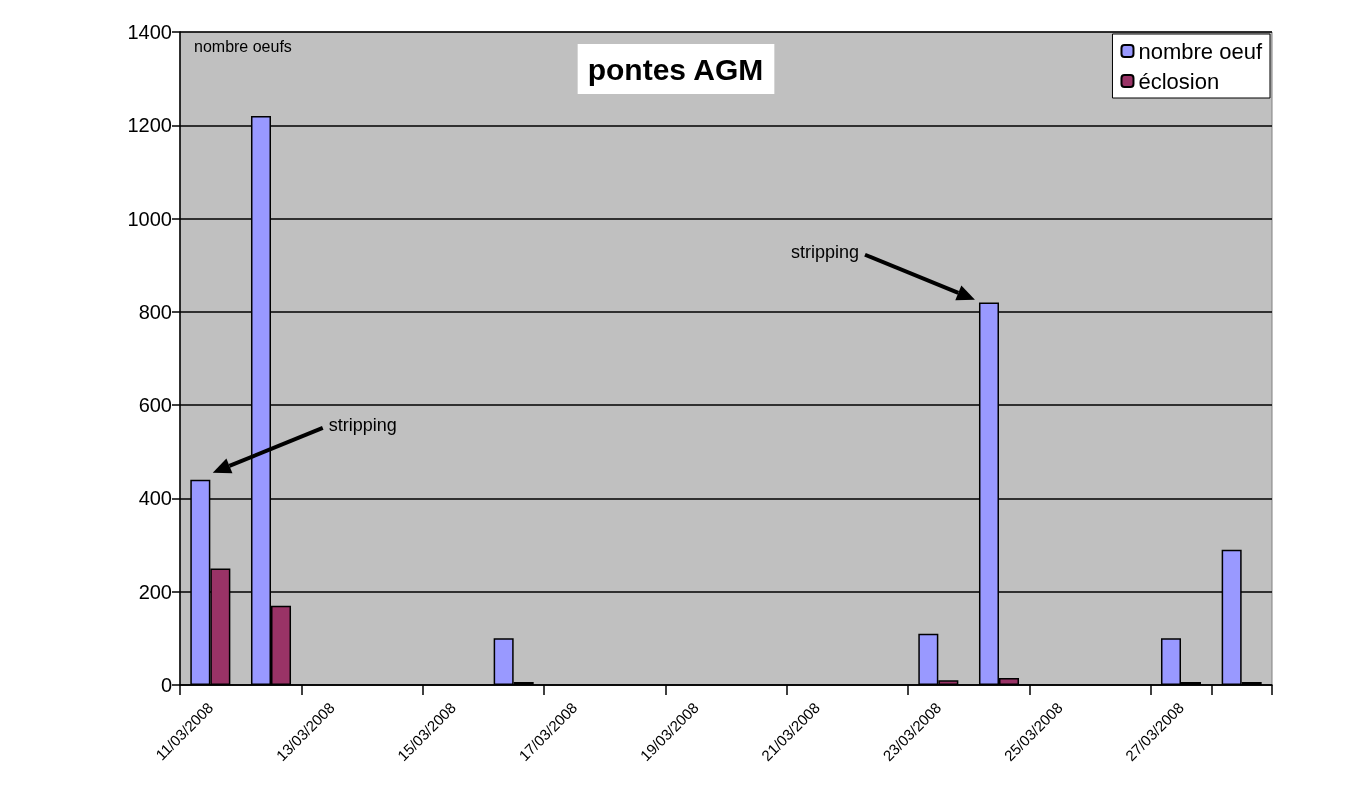  What do you see at coordinates (149, 218) in the screenshot?
I see `y-tick-label: 1000` at bounding box center [149, 218].